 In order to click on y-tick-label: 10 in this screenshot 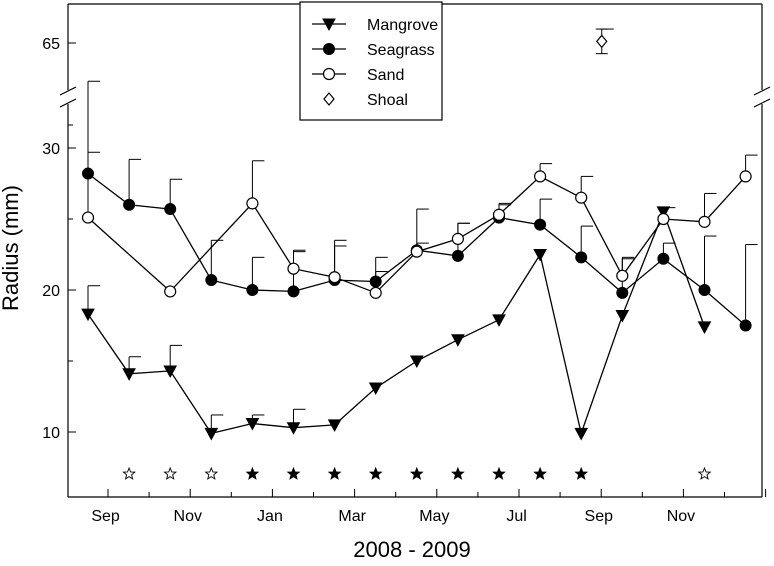, I will do `click(51, 433)`.